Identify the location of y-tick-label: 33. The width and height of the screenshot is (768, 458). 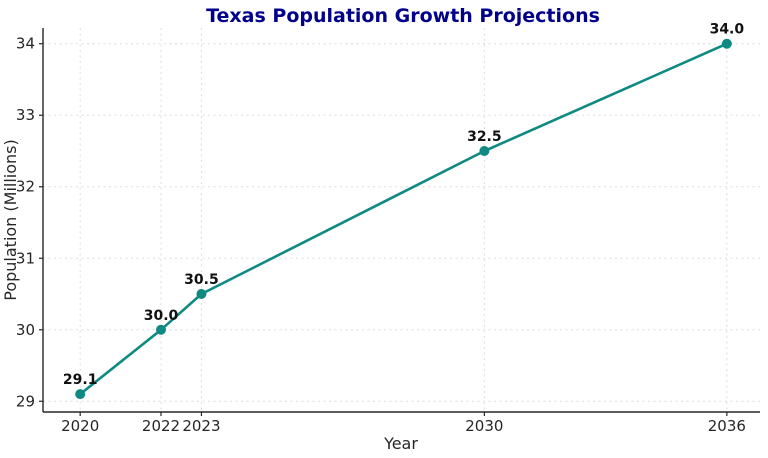
(25, 115).